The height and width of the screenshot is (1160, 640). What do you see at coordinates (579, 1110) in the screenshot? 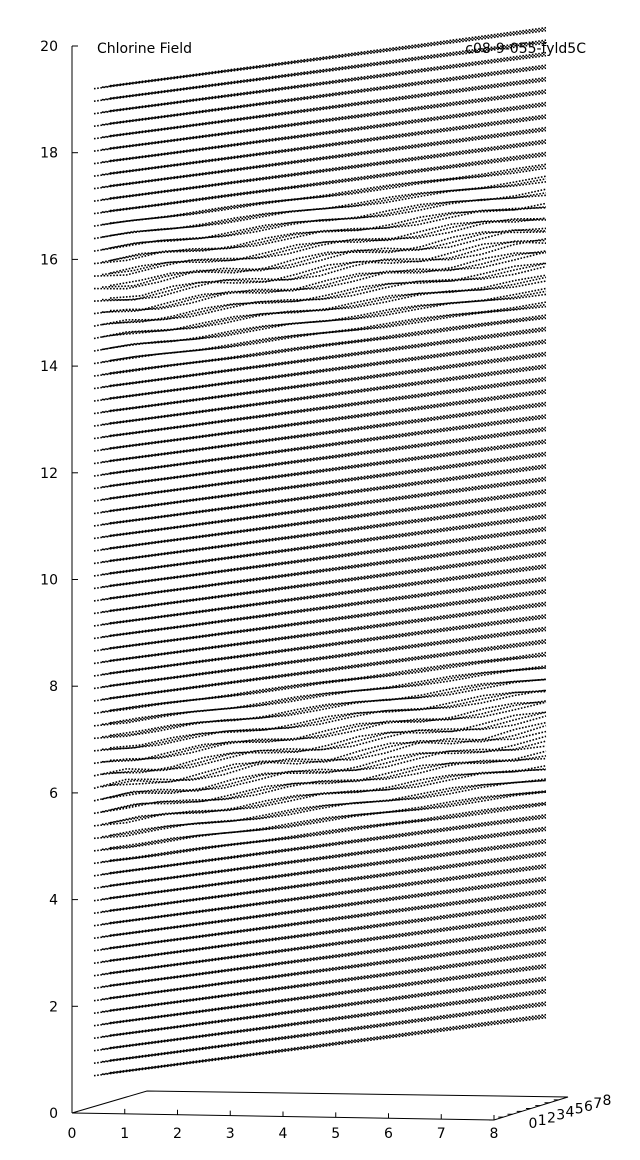
I see `y-tick-label: 5` at bounding box center [579, 1110].